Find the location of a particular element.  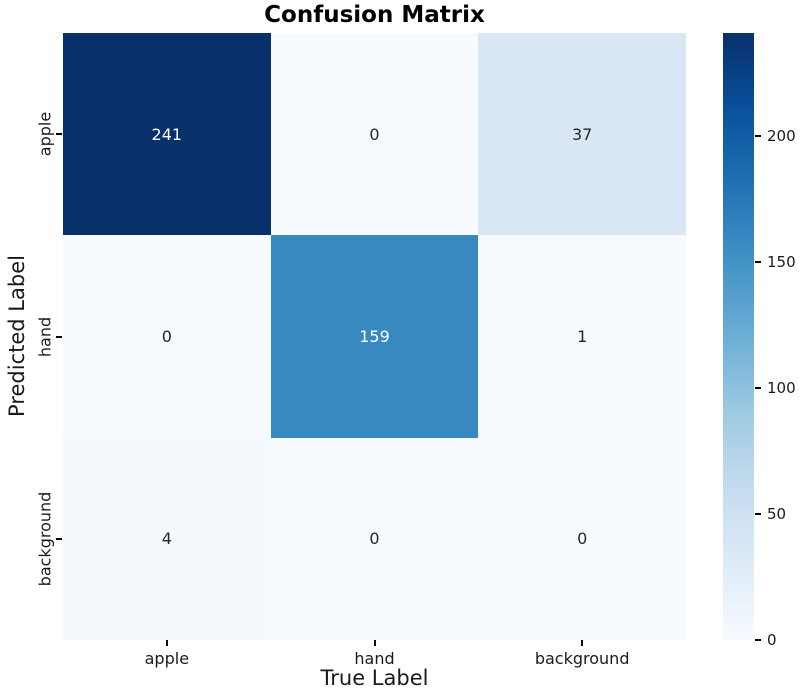

y-tick-label: background is located at coordinates (45, 539).